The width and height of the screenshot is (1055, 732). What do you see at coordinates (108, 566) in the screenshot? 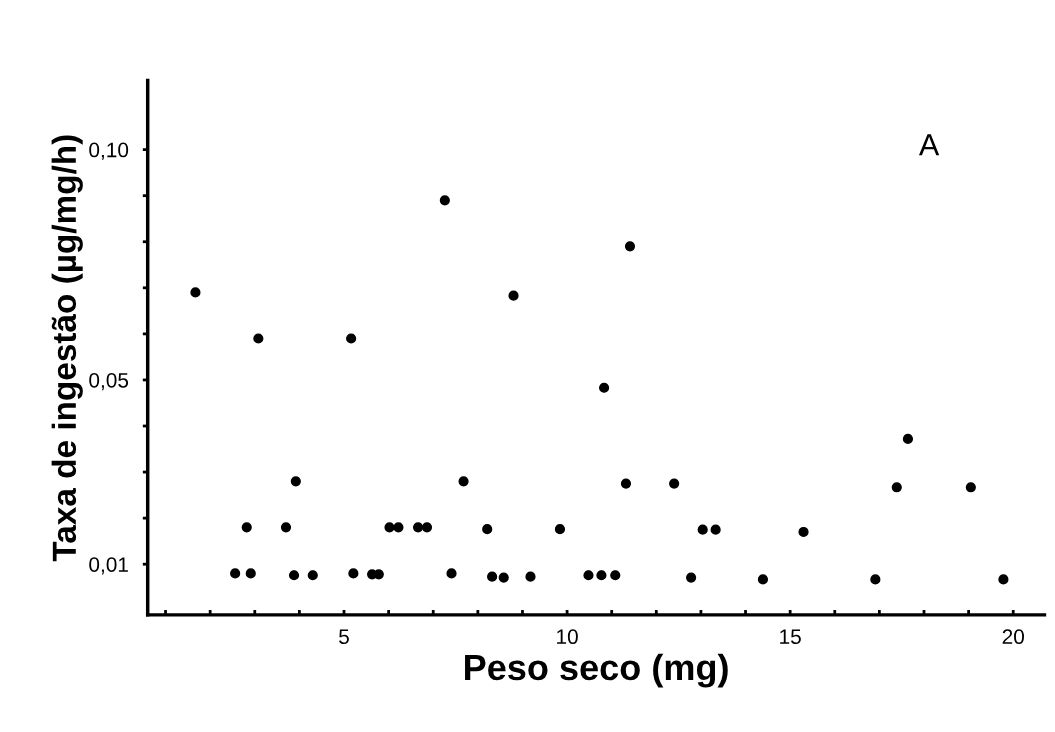
I see `y-tick-label: 0,01` at bounding box center [108, 566].